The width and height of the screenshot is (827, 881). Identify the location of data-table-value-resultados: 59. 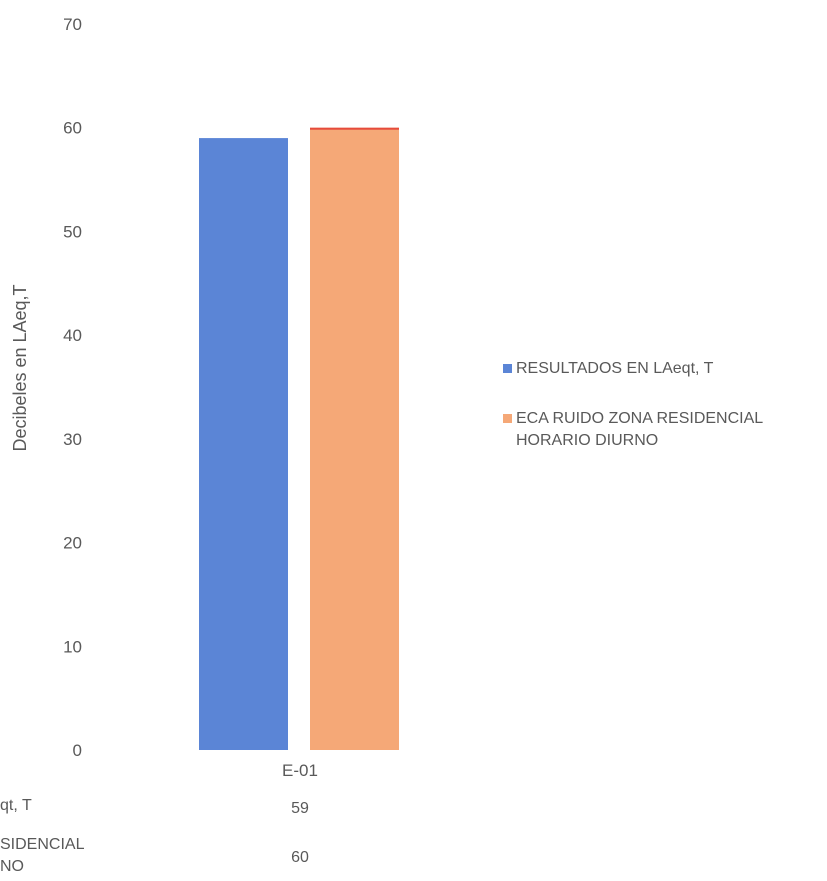
(300, 808).